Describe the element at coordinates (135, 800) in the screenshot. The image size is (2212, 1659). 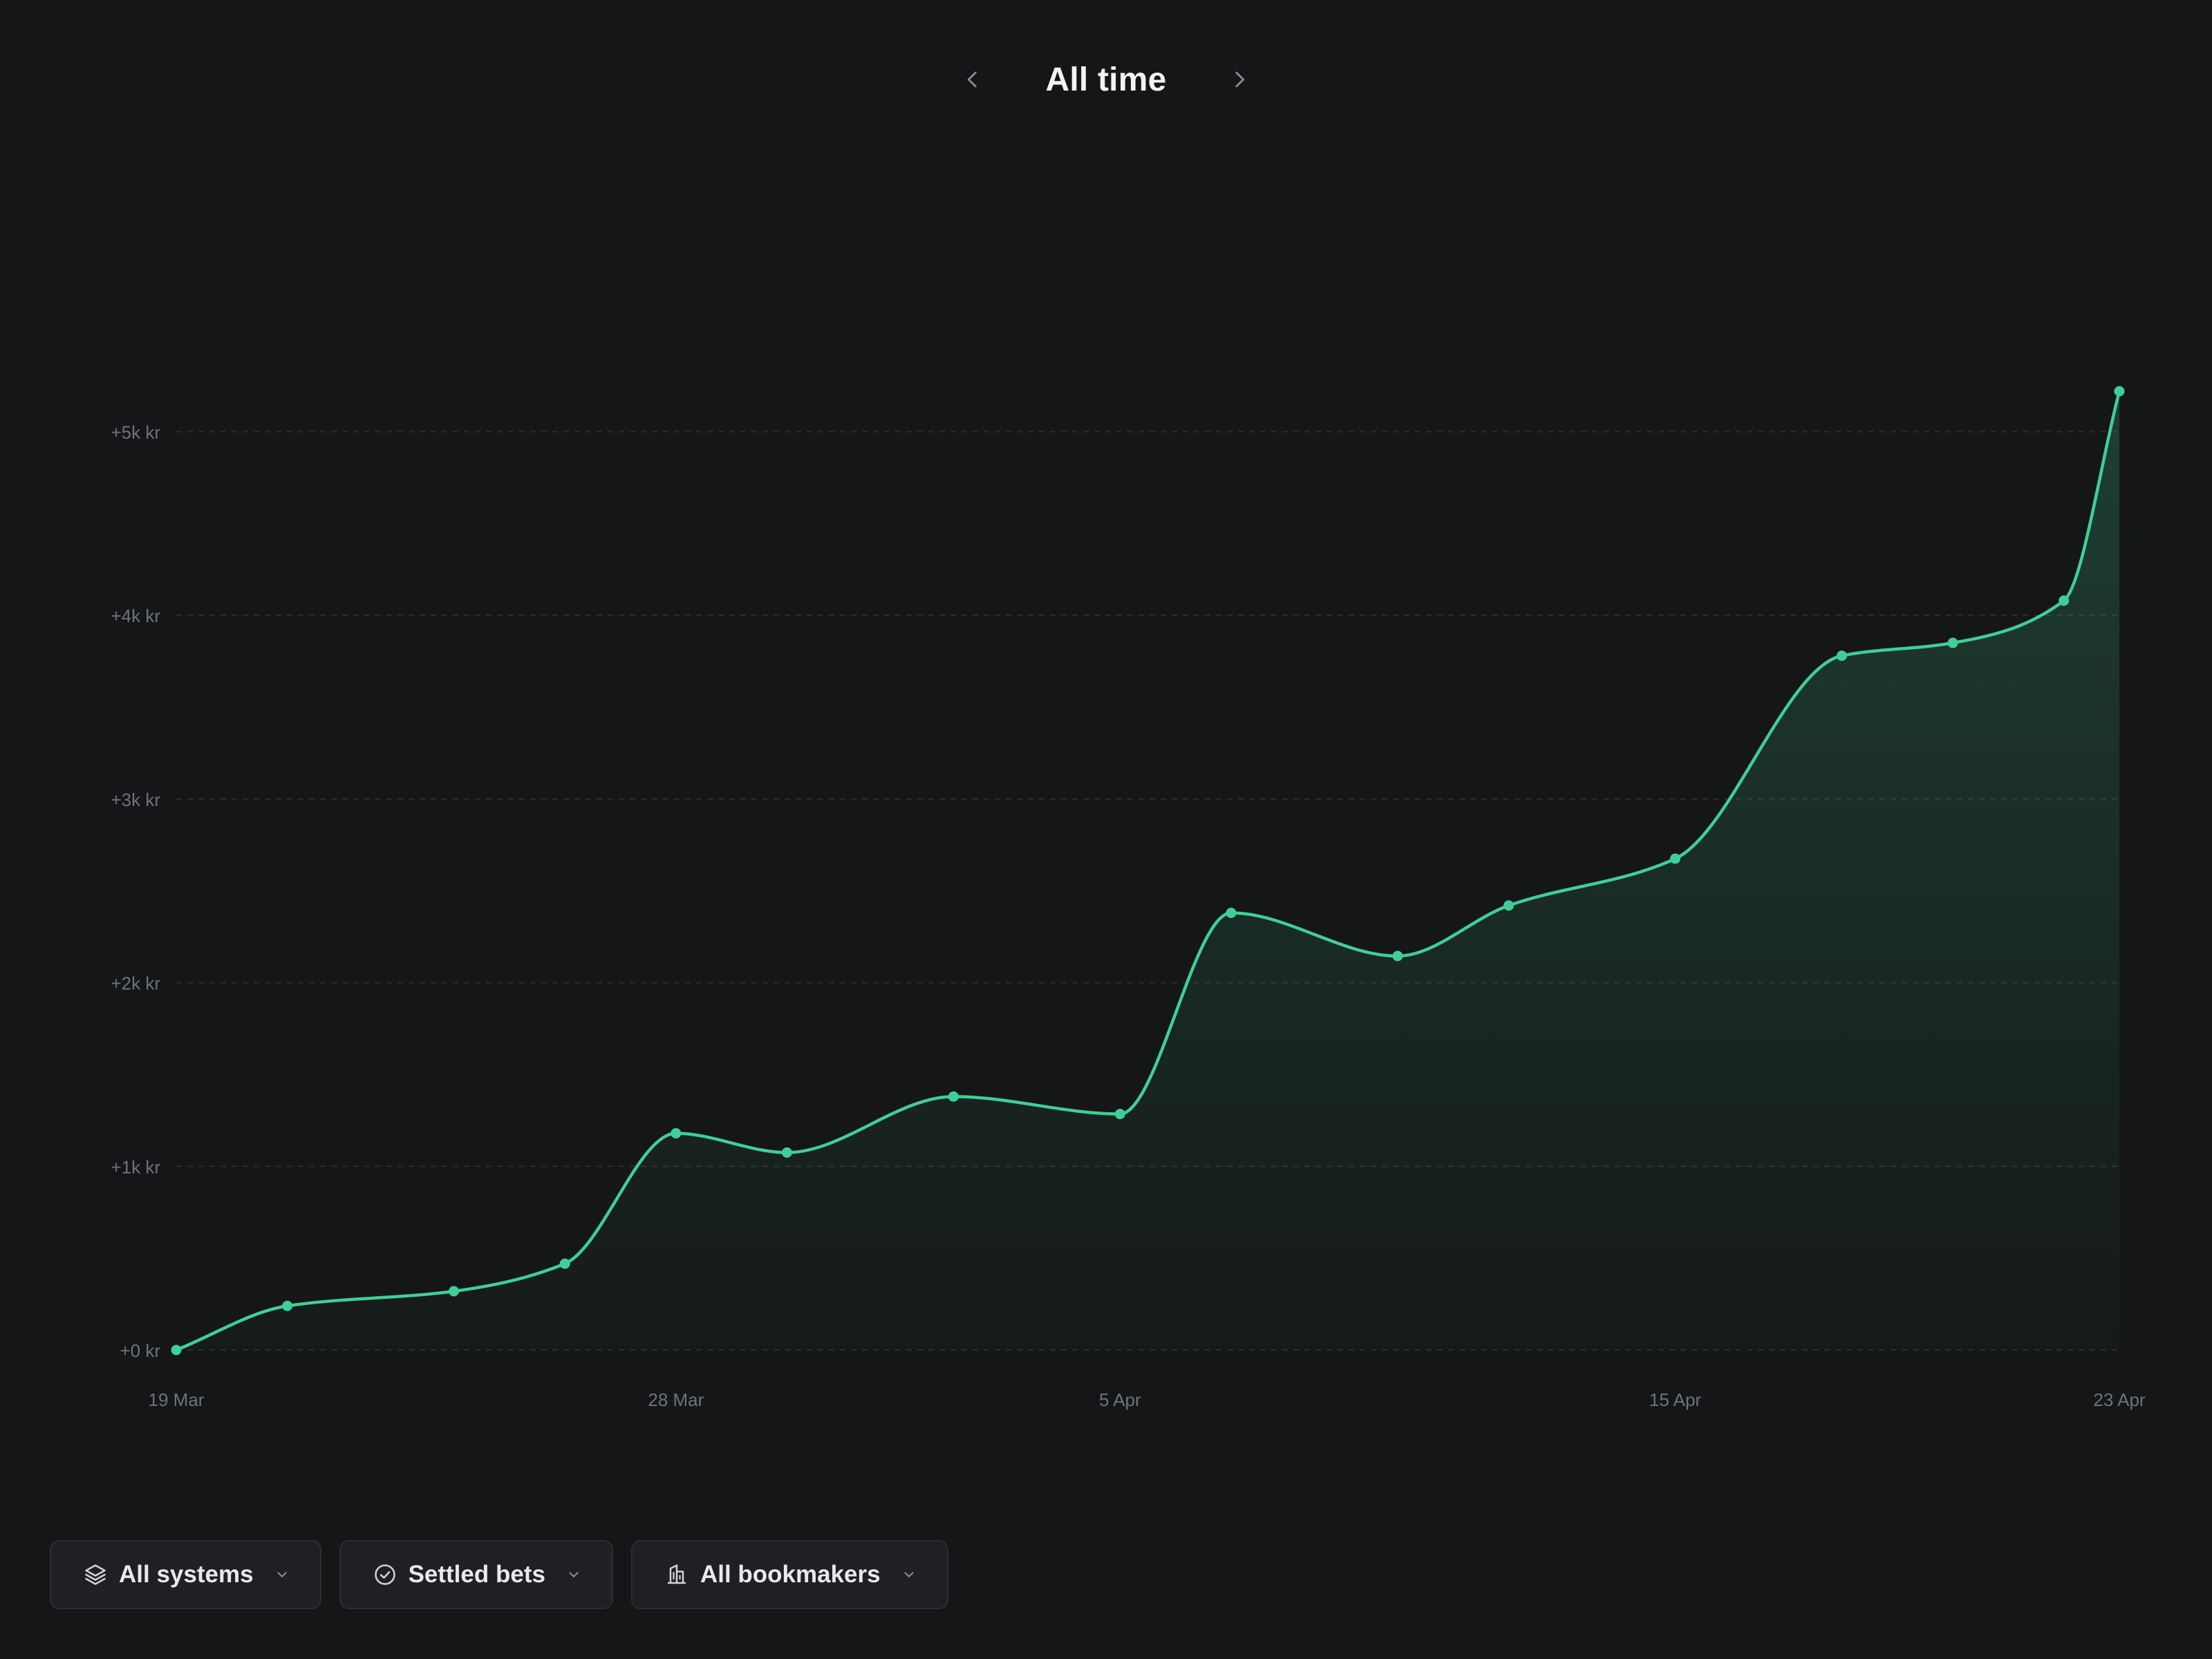
I see `y-tick-label: +3k kr` at that location.